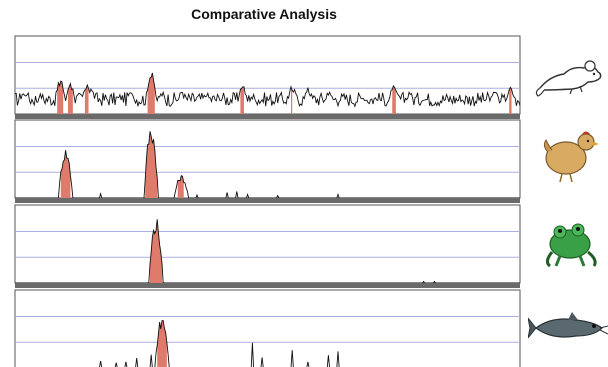 This screenshot has height=367, width=608. What do you see at coordinates (568, 325) in the screenshot?
I see `fish-icon` at bounding box center [568, 325].